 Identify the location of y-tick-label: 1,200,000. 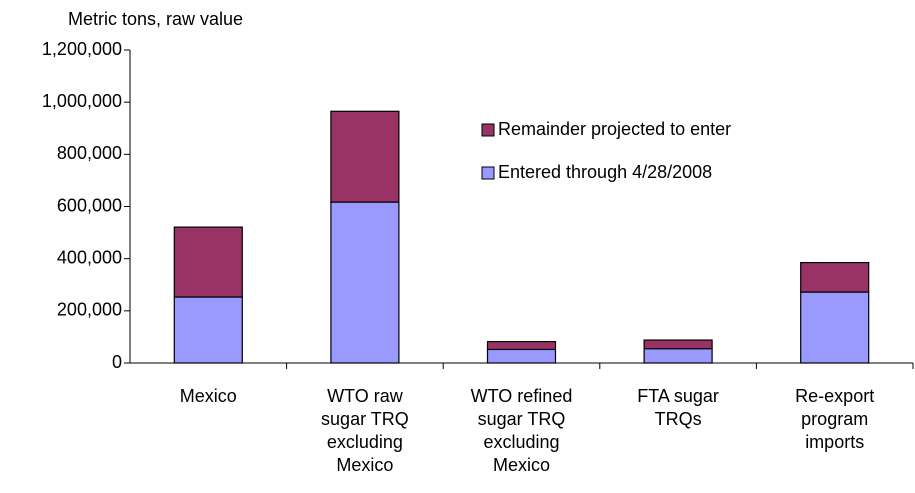
(82, 49).